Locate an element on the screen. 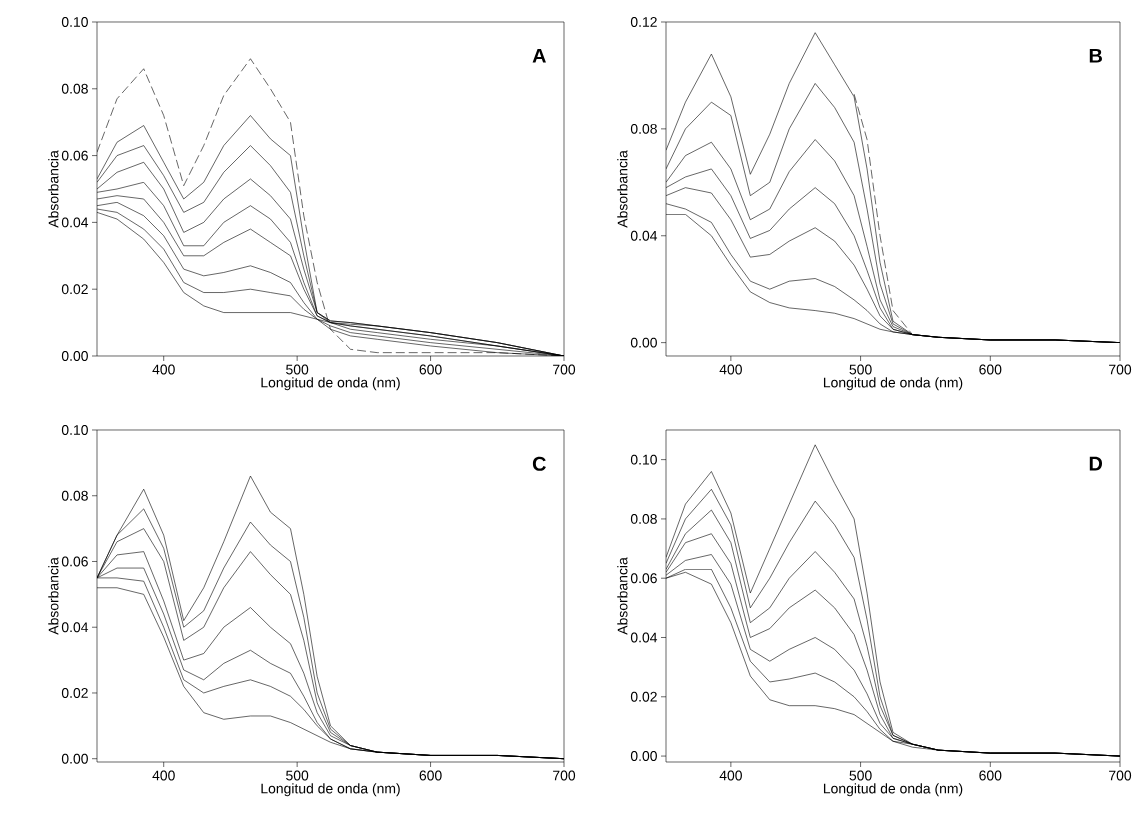 This screenshot has height=827, width=1142. annotation: B is located at coordinates (1095, 55).